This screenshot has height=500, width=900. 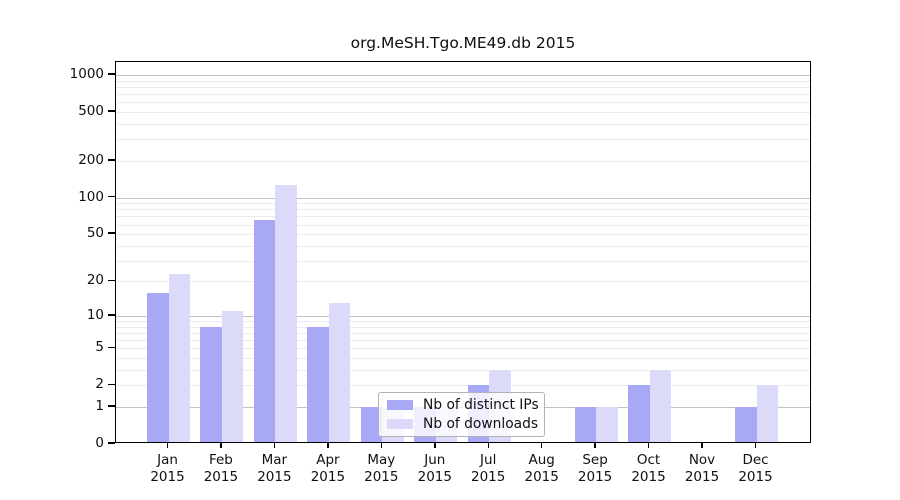 What do you see at coordinates (461, 414) in the screenshot?
I see `legend: Nb of distinct IPs Nb of downloads` at bounding box center [461, 414].